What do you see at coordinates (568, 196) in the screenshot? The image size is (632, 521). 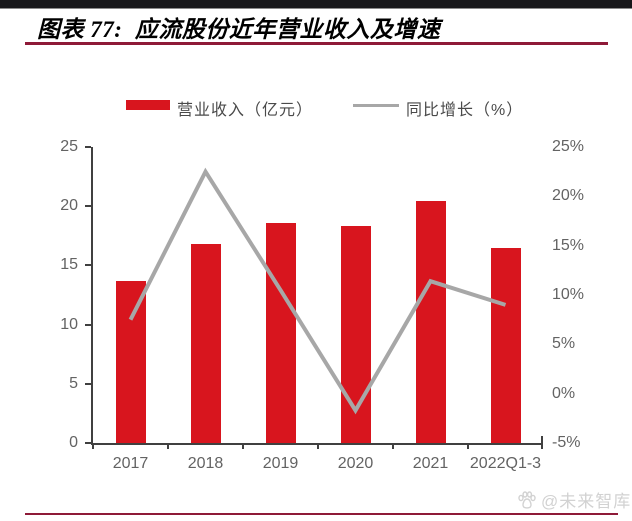 I see `right-axis-label-20%: 20%` at bounding box center [568, 196].